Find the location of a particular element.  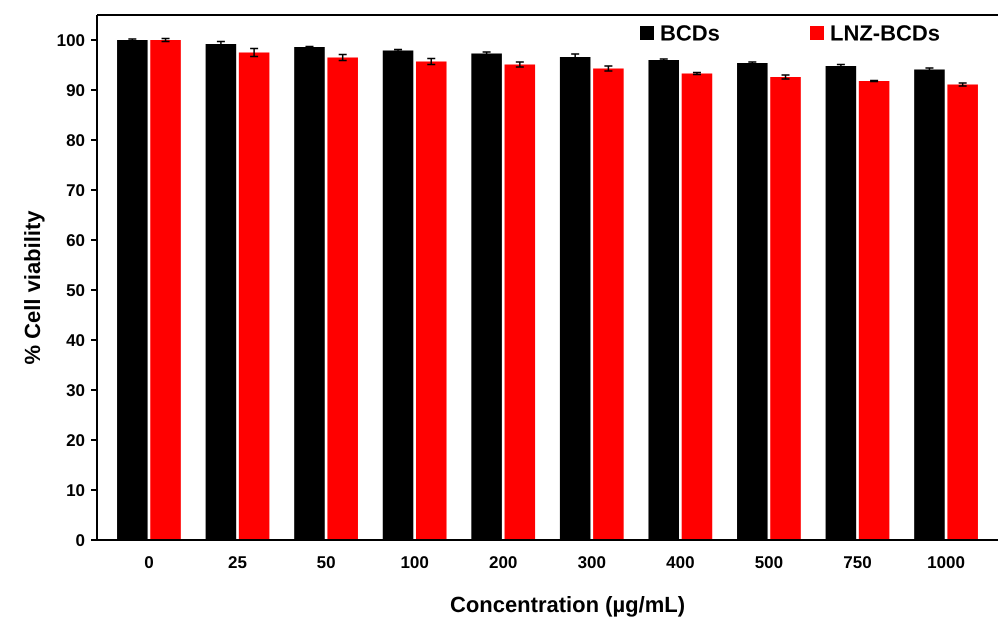

y-tick-label: 20 is located at coordinates (75, 440).